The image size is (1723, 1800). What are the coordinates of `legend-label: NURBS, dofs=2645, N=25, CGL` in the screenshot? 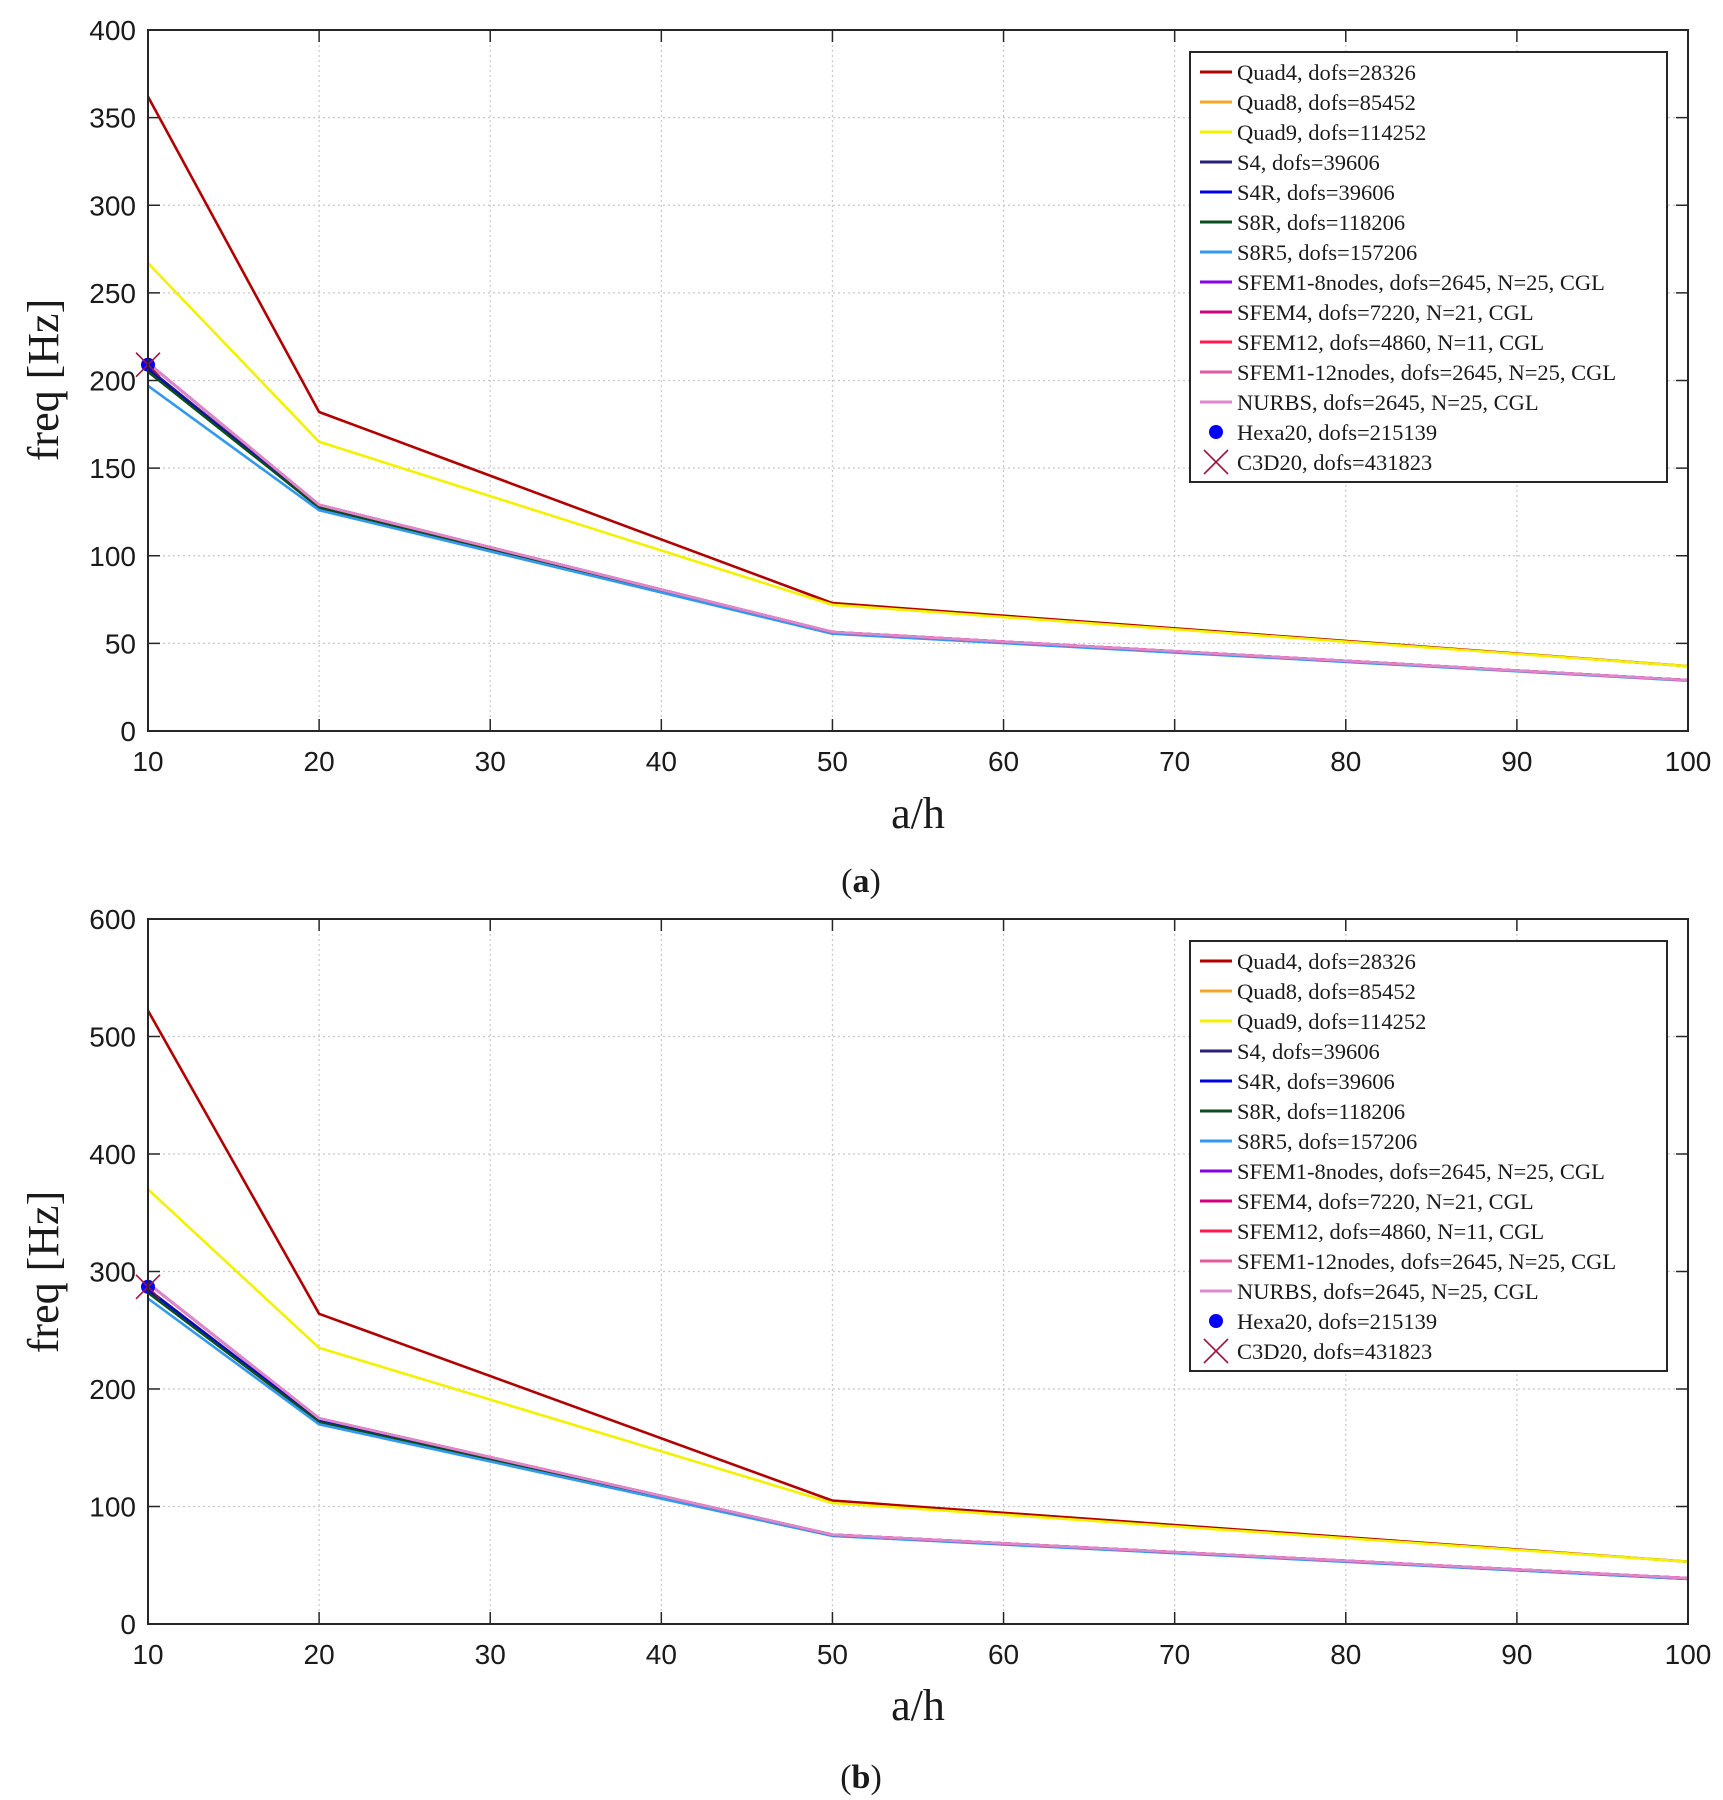 It's located at (1388, 1291).